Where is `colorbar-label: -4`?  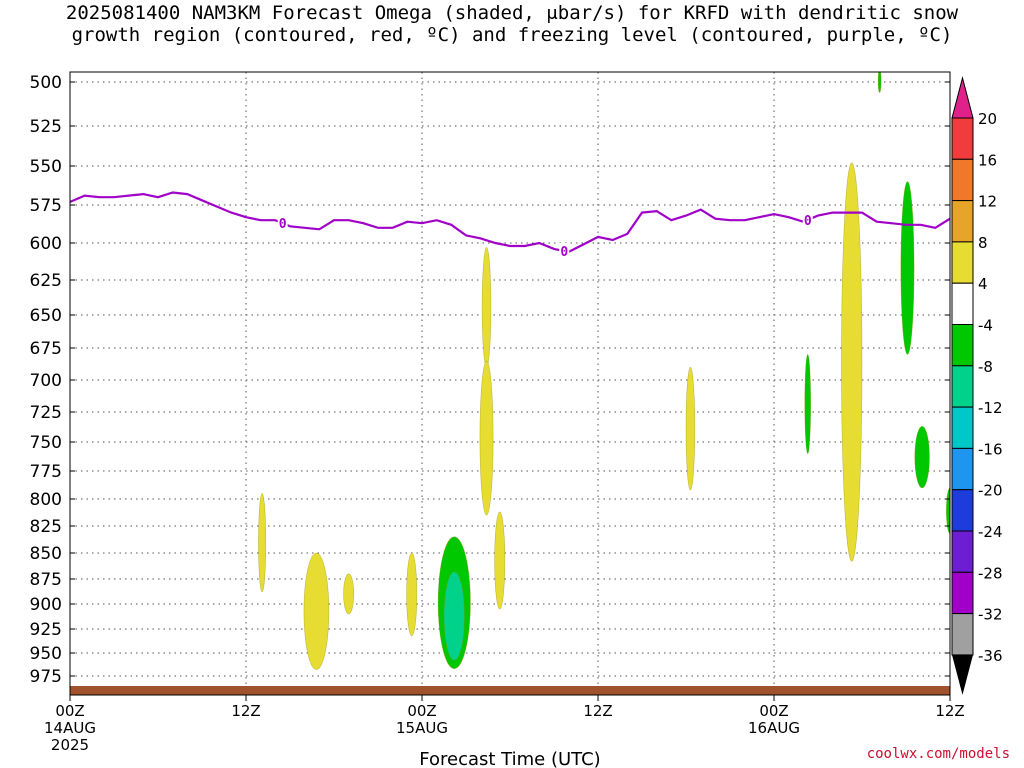 colorbar-label: -4 is located at coordinates (985, 326).